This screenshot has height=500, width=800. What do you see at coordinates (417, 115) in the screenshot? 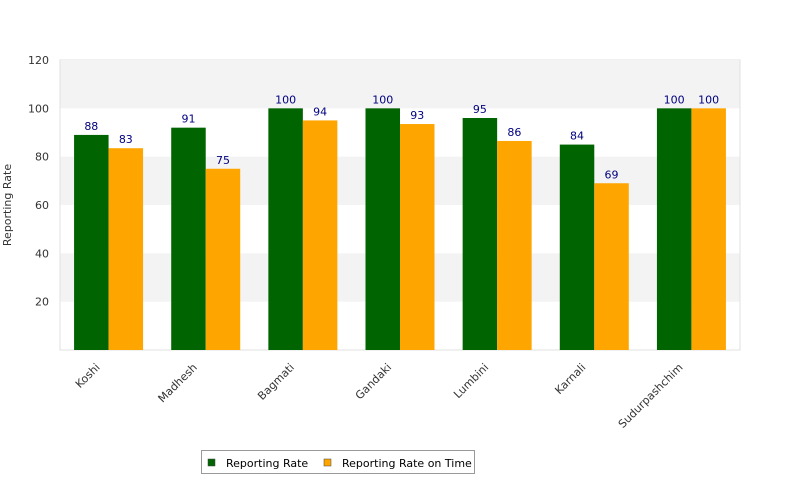
I see `data-label: 93` at bounding box center [417, 115].